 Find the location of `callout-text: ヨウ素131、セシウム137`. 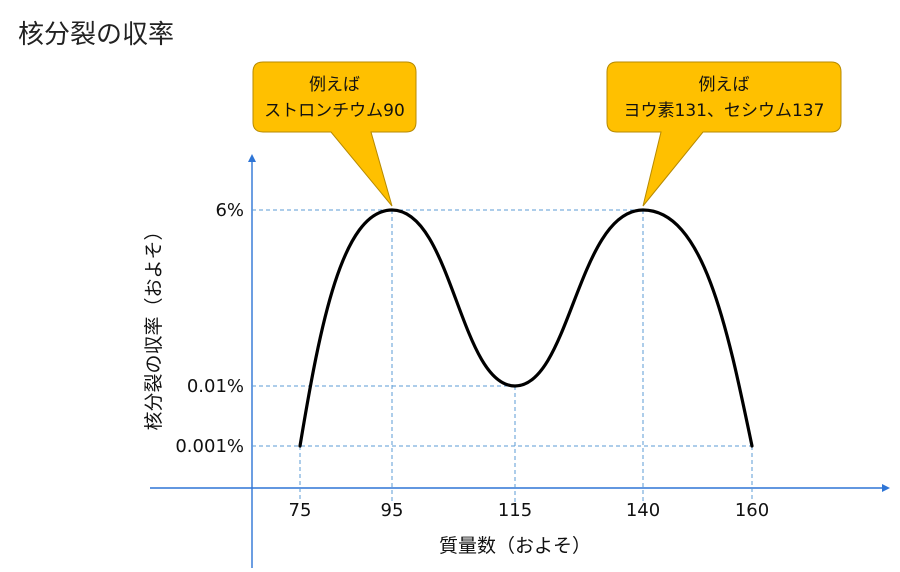

callout-text: ヨウ素131、セシウム137 is located at coordinates (724, 111).